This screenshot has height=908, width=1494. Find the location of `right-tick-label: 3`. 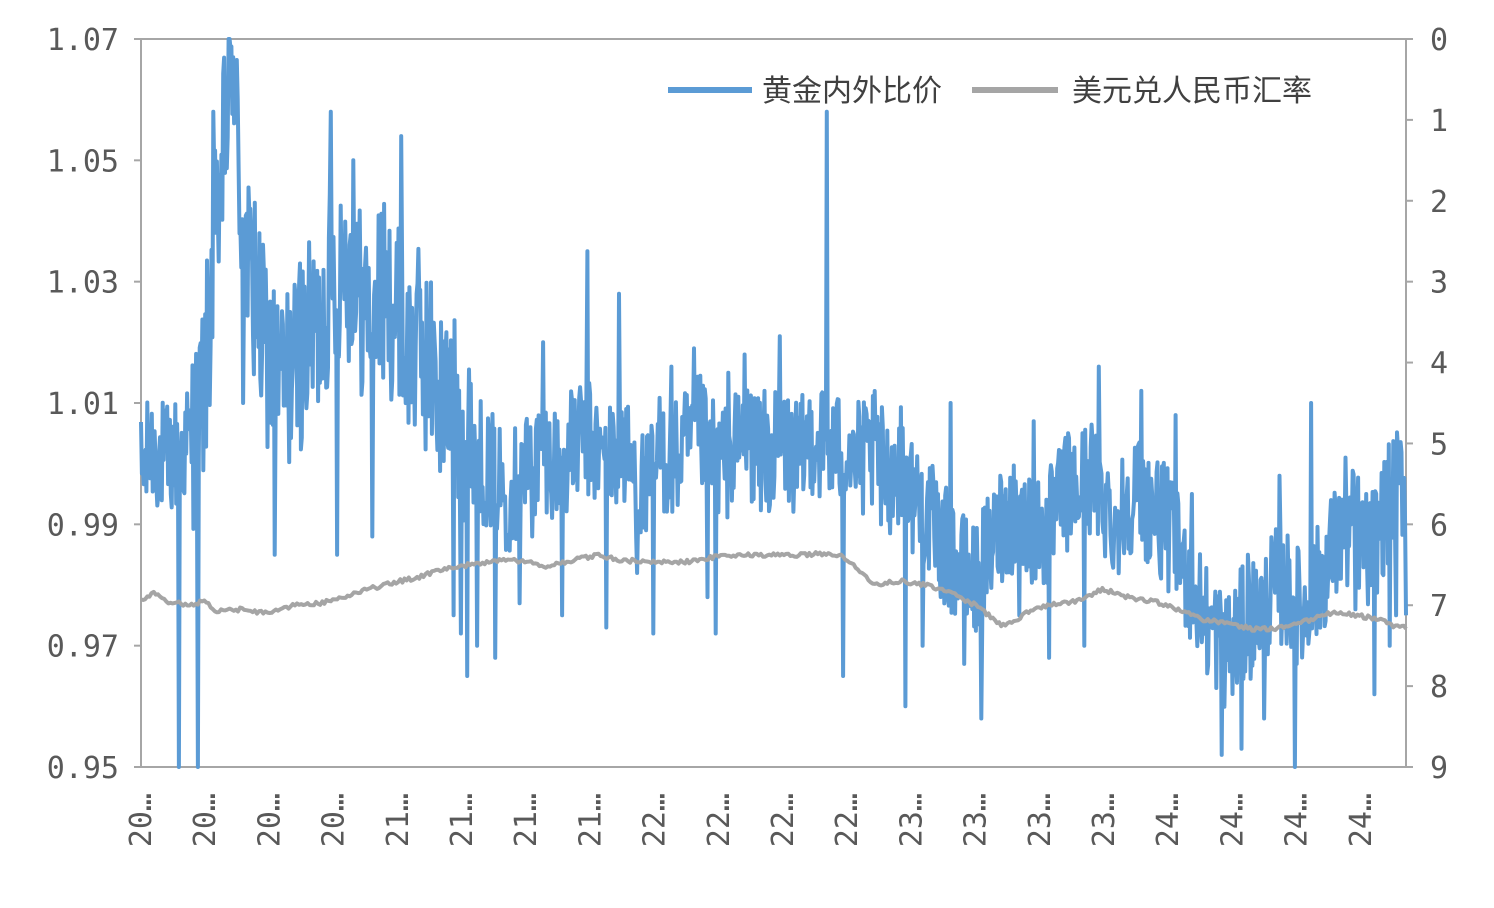

right-tick-label: 3 is located at coordinates (1439, 283).